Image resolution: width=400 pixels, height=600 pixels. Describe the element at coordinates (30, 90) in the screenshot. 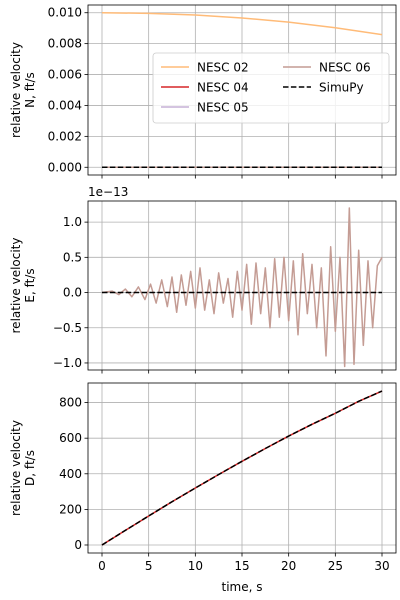

I see `y-axis-label-line: N, ft/s` at that location.